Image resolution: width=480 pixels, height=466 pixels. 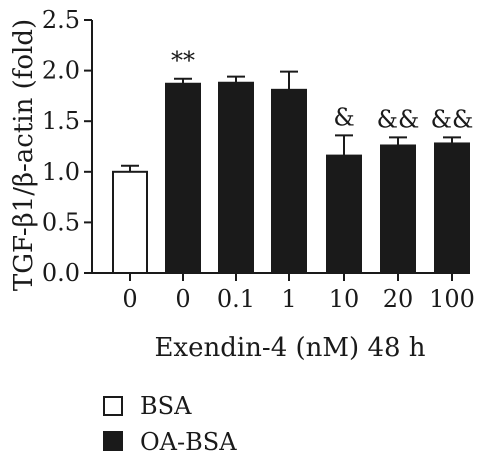 What do you see at coordinates (452, 299) in the screenshot?
I see `x-tick-label: 100` at bounding box center [452, 299].